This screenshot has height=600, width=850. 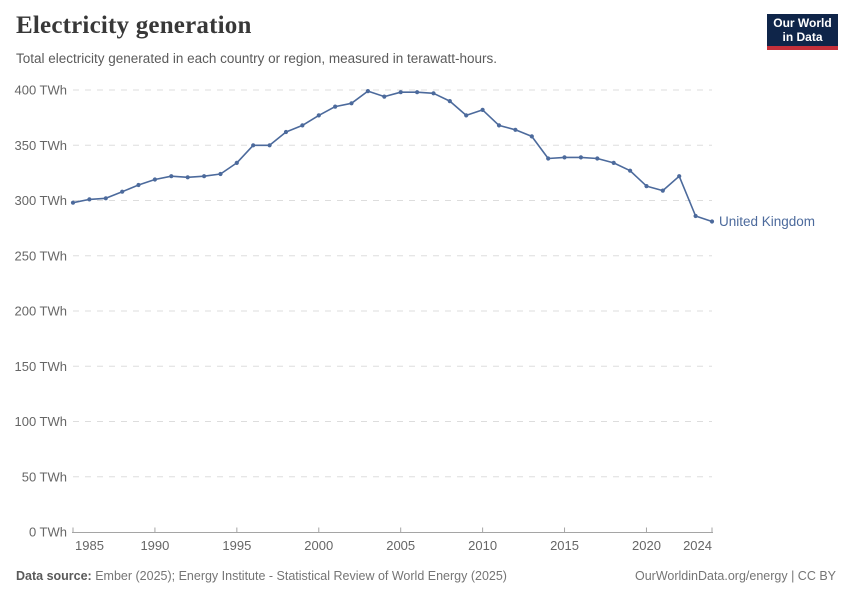 What do you see at coordinates (40, 421) in the screenshot?
I see `y-tick-label: 100 TWh` at bounding box center [40, 421].